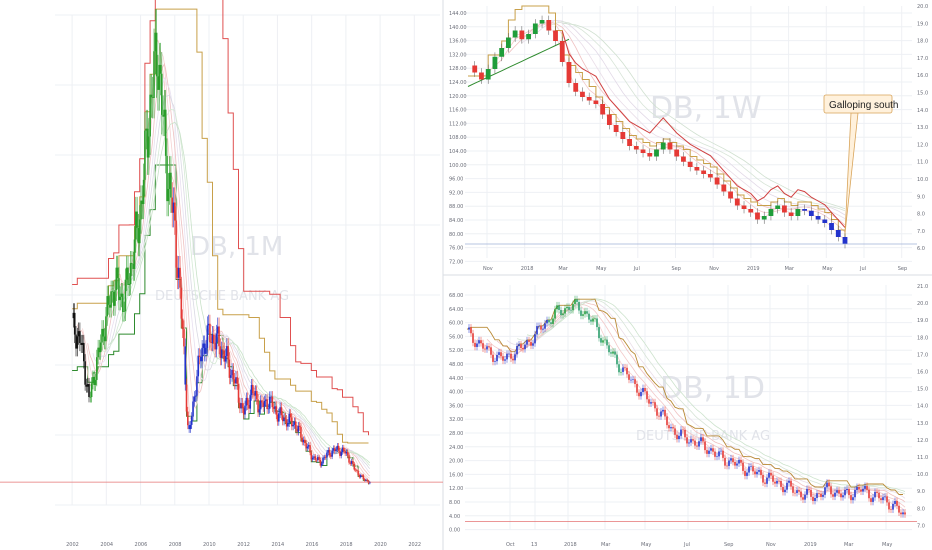  Describe the element at coordinates (771, 545) in the screenshot. I see `daily-x-tick-label: Nov` at that location.